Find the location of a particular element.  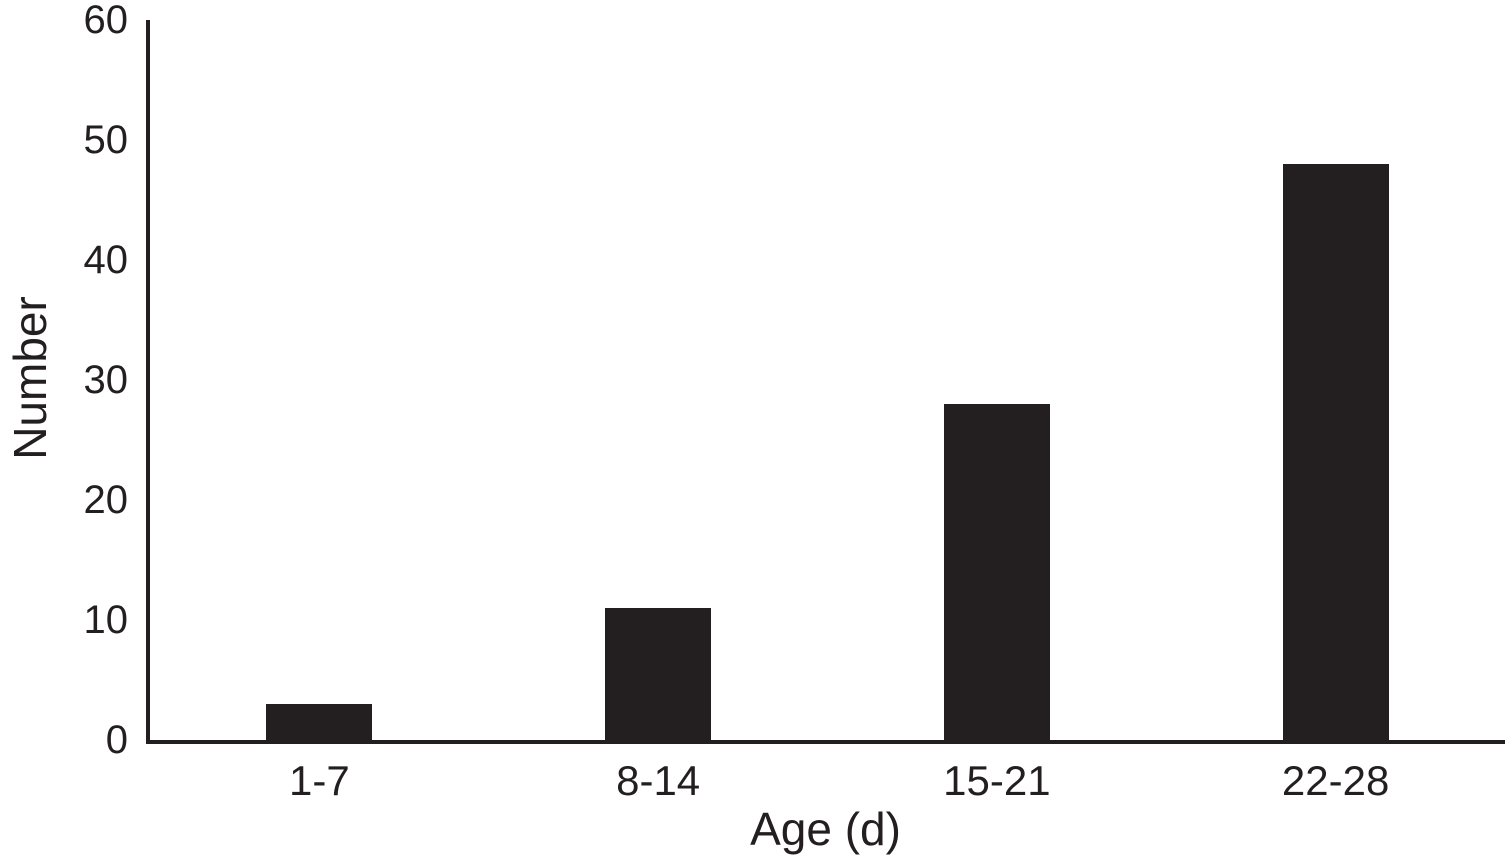

x-axis-title: Age (d) is located at coordinates (825, 829).